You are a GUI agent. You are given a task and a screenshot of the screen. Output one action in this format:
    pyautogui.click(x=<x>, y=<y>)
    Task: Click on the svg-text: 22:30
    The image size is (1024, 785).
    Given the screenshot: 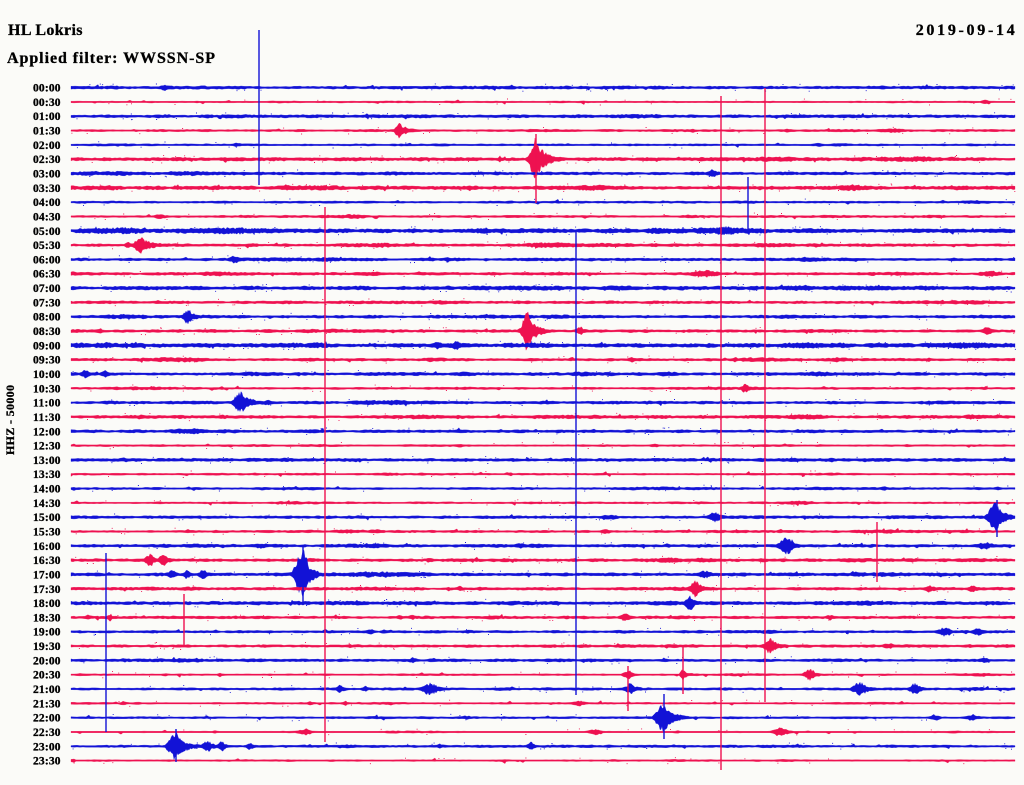 What is the action you would take?
    pyautogui.click(x=47, y=733)
    